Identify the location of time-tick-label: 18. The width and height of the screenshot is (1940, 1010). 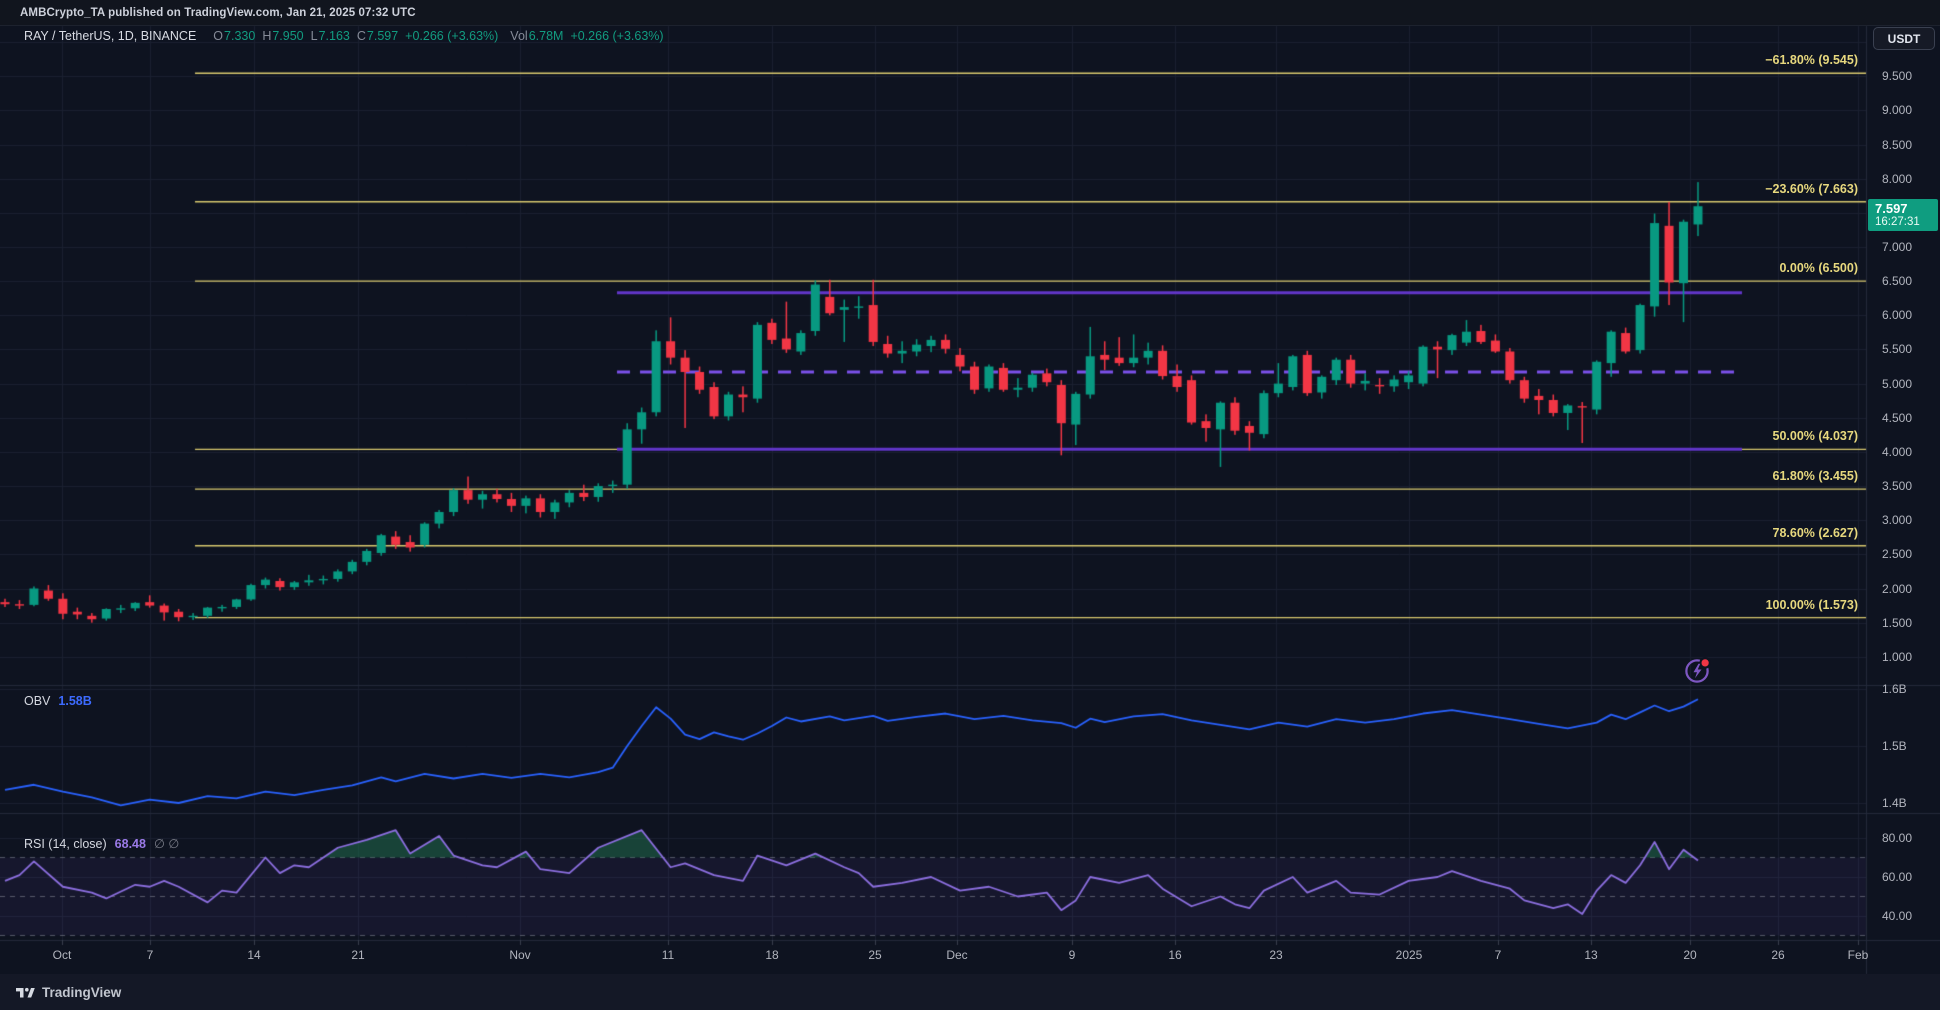
(772, 955).